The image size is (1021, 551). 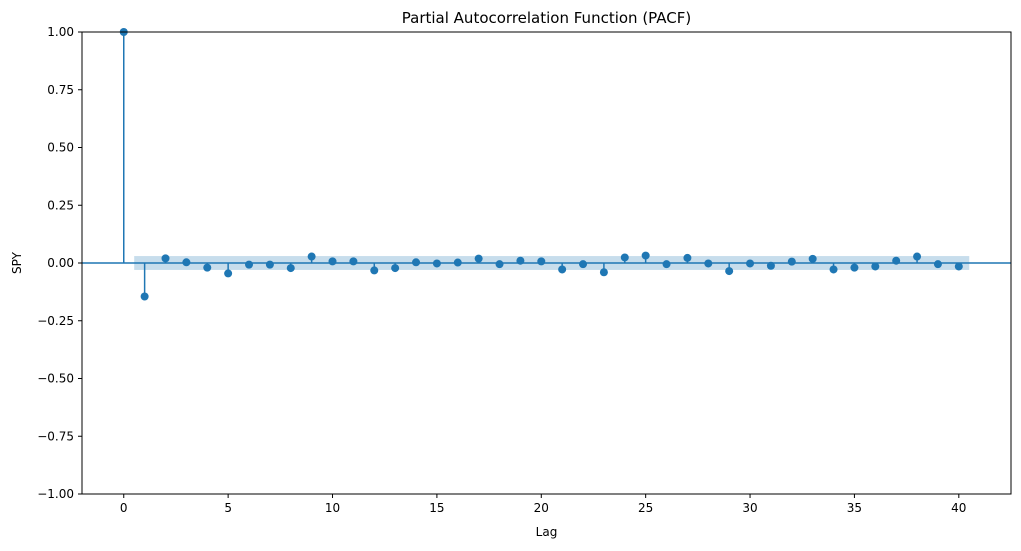 What do you see at coordinates (55, 321) in the screenshot?
I see `y-tick-label: −0.25` at bounding box center [55, 321].